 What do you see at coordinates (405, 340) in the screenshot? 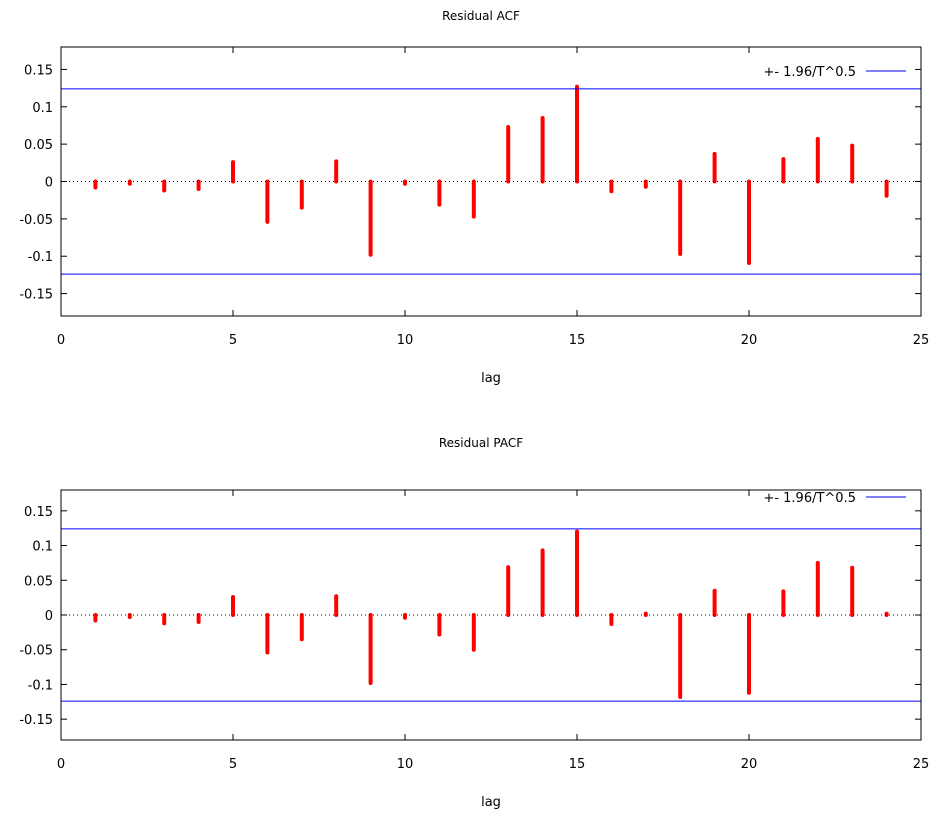
I see `acf-xtick-label: 10` at bounding box center [405, 340].